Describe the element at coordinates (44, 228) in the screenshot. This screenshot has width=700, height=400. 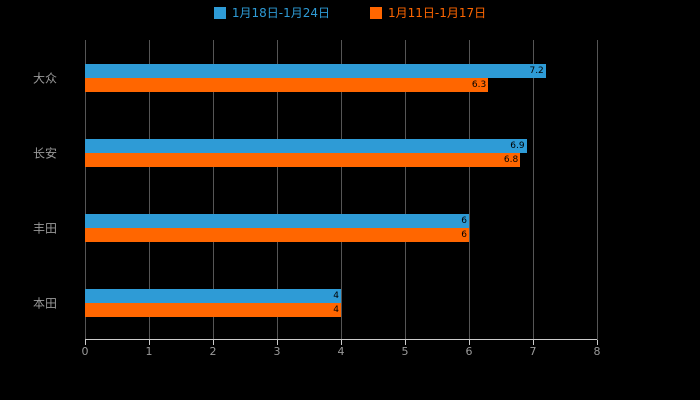
I see `category-label: 丰田` at that location.